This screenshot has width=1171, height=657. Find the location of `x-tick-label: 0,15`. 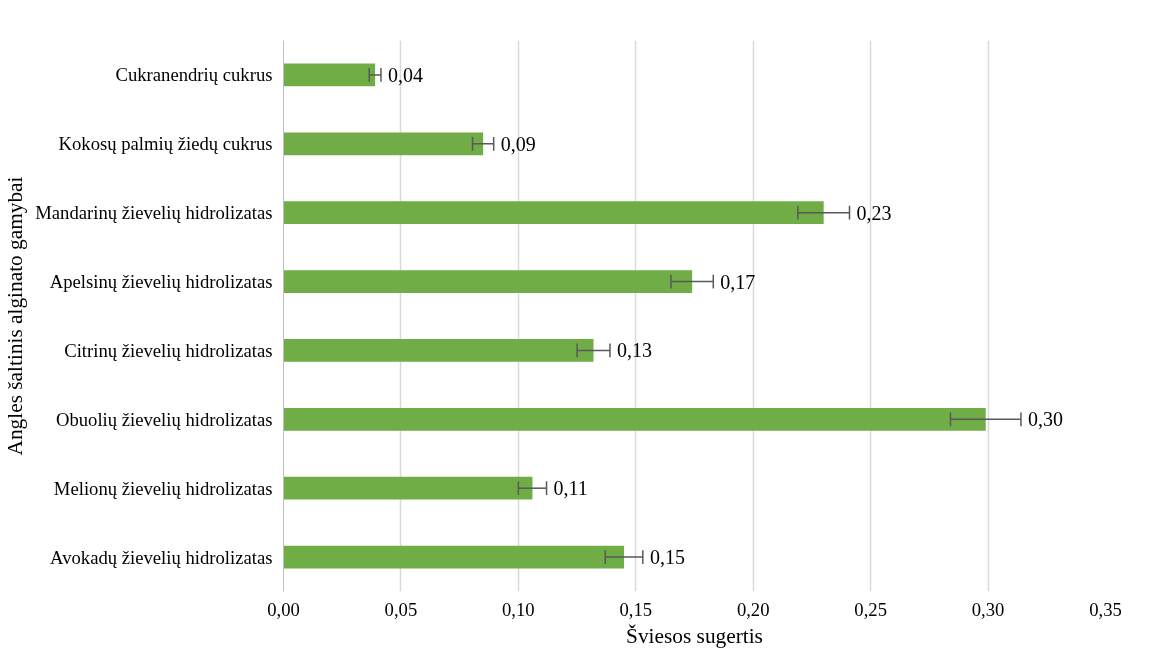

x-tick-label: 0,15 is located at coordinates (636, 609).